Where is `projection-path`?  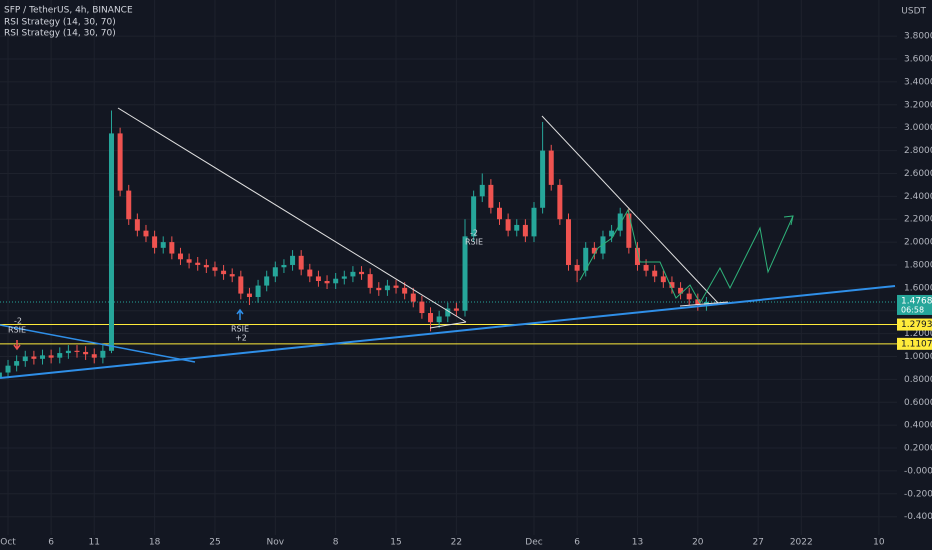 projection-path is located at coordinates (746, 259).